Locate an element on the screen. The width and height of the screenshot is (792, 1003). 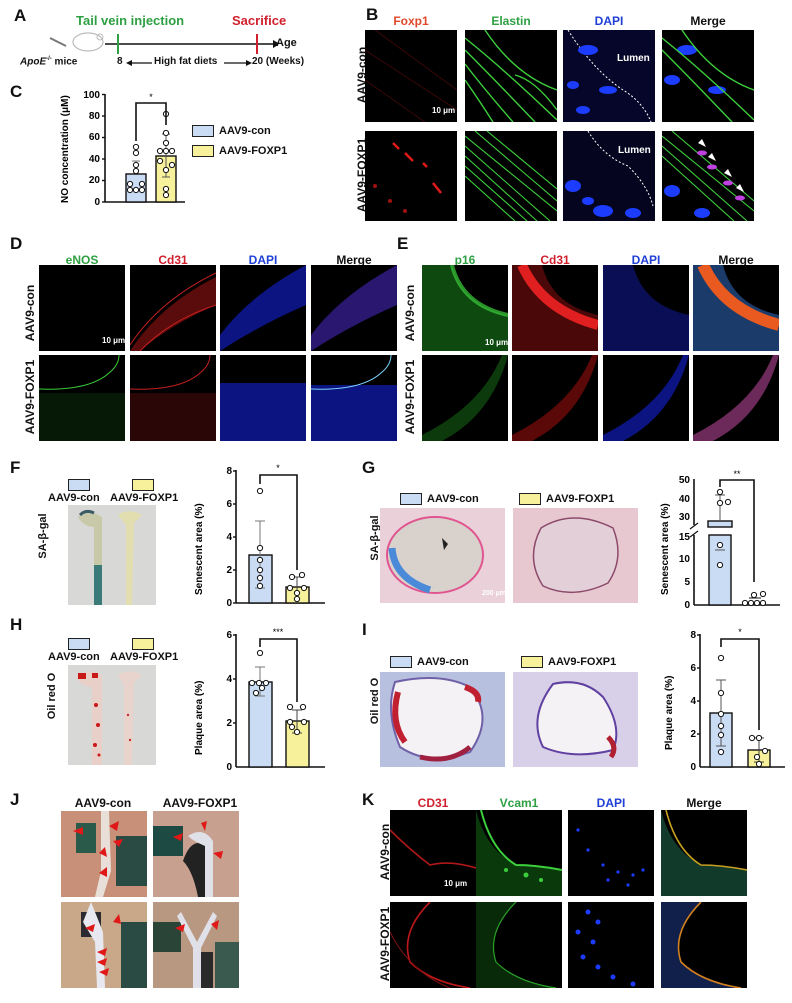
micrograph-dapi-foxp1 is located at coordinates (611, 945).